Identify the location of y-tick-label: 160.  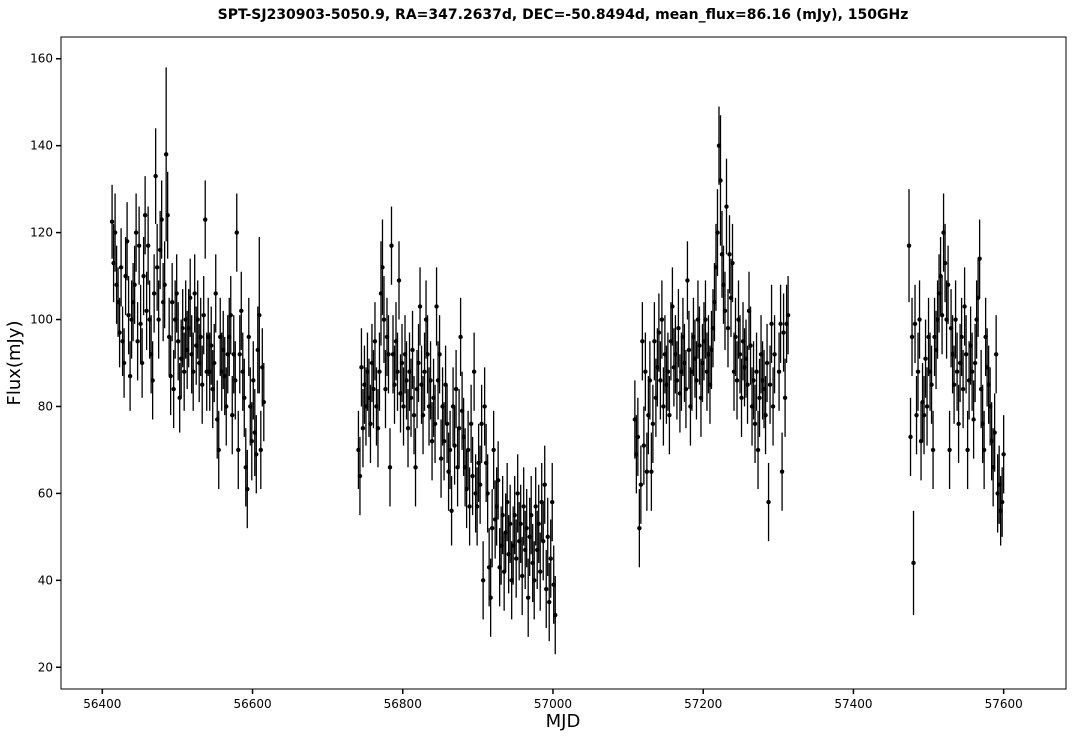
(41, 59).